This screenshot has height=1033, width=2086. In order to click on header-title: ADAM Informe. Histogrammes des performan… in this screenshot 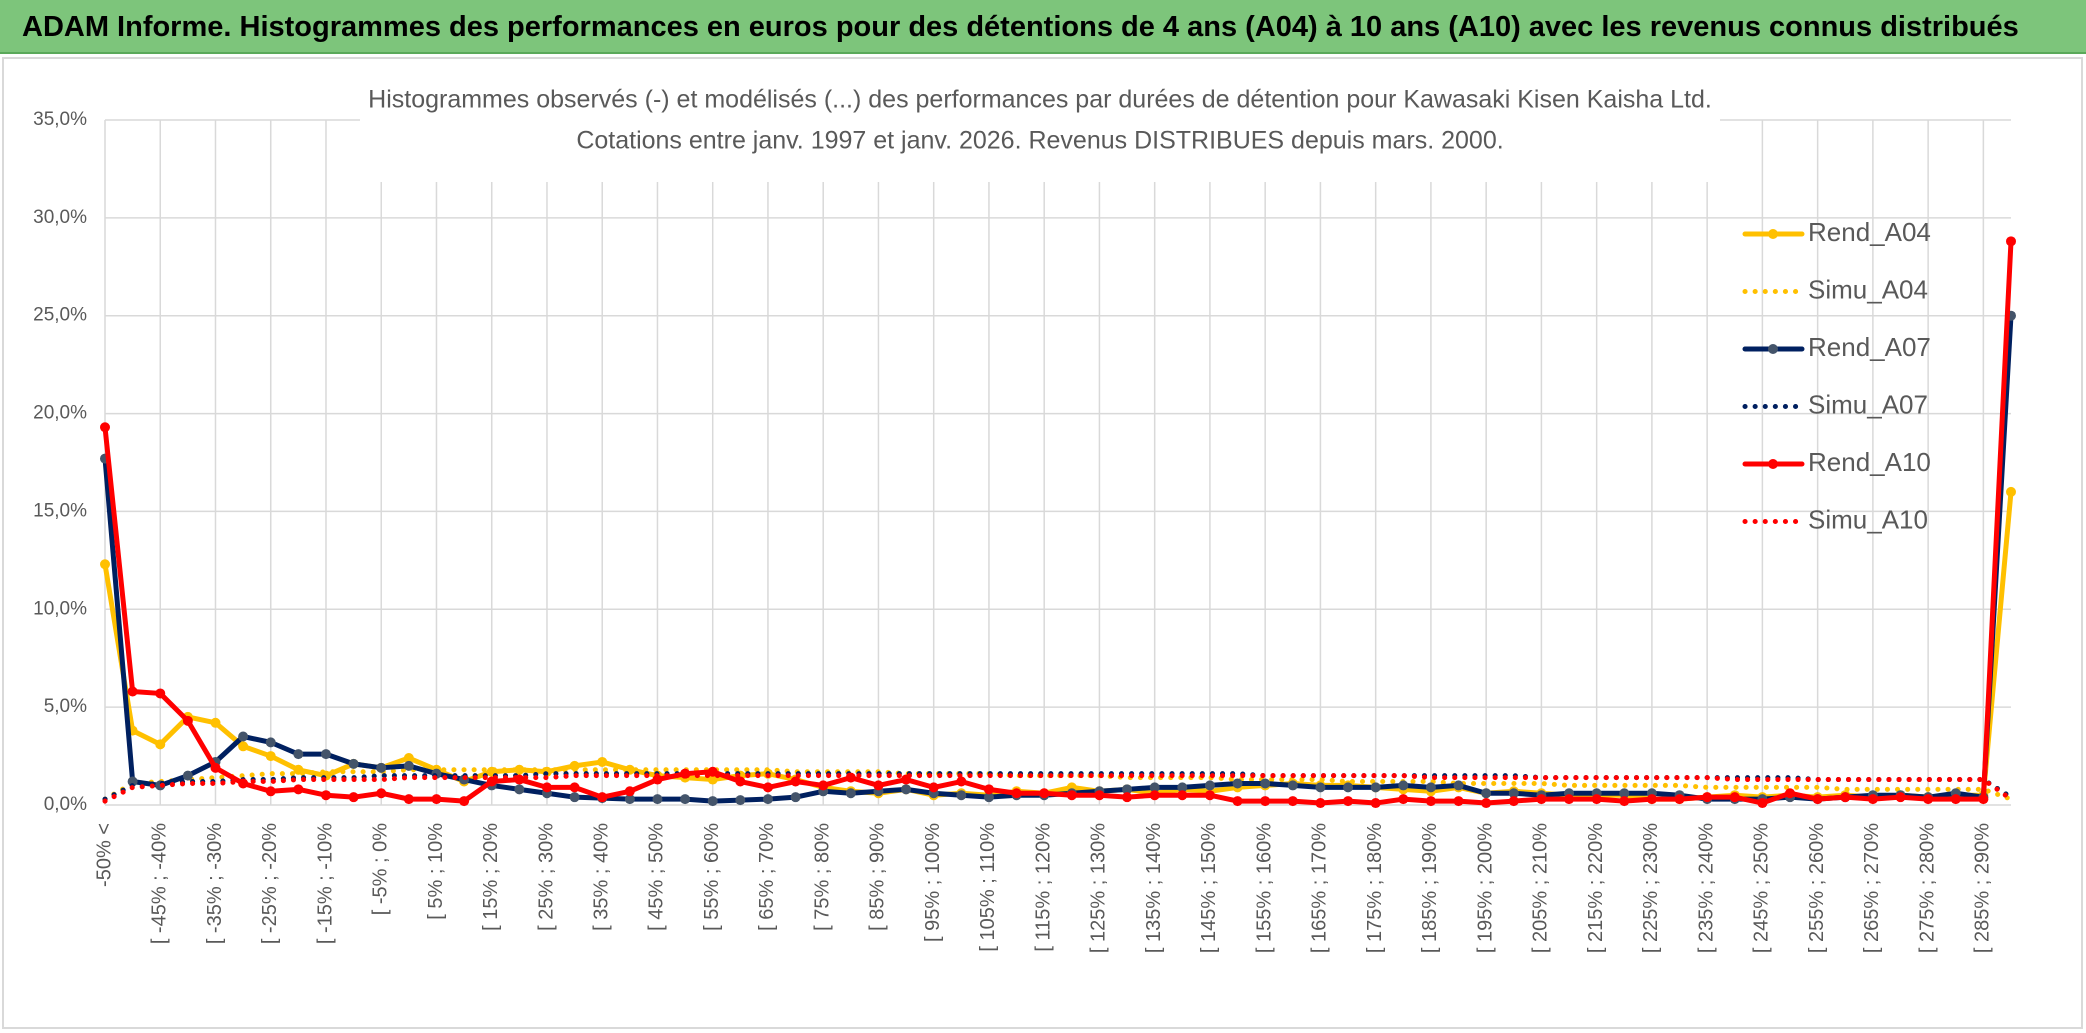, I will do `click(1043, 27)`.